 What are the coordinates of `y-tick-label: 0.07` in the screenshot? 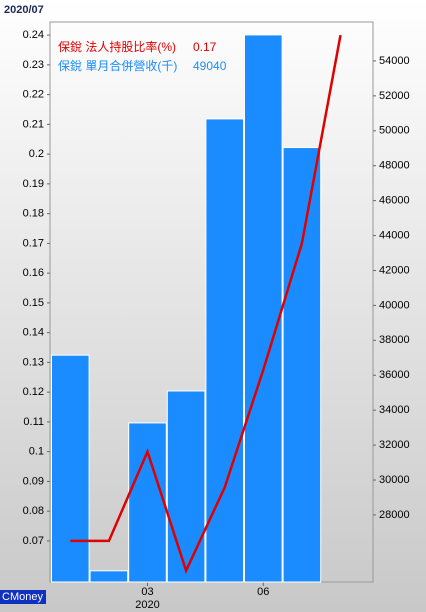 It's located at (33, 541).